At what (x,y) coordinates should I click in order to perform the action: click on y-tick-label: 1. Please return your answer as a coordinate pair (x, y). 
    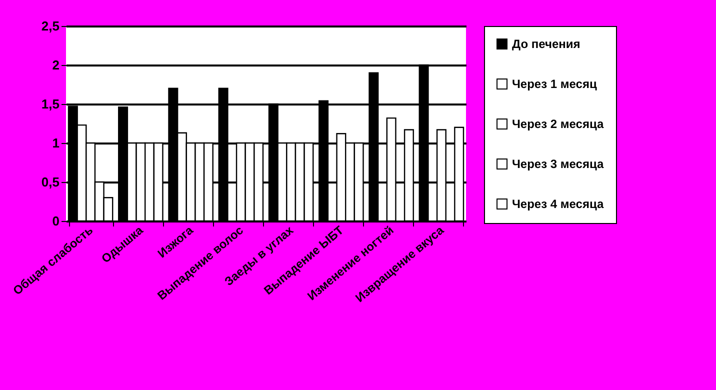
    Looking at the image, I should click on (56, 143).